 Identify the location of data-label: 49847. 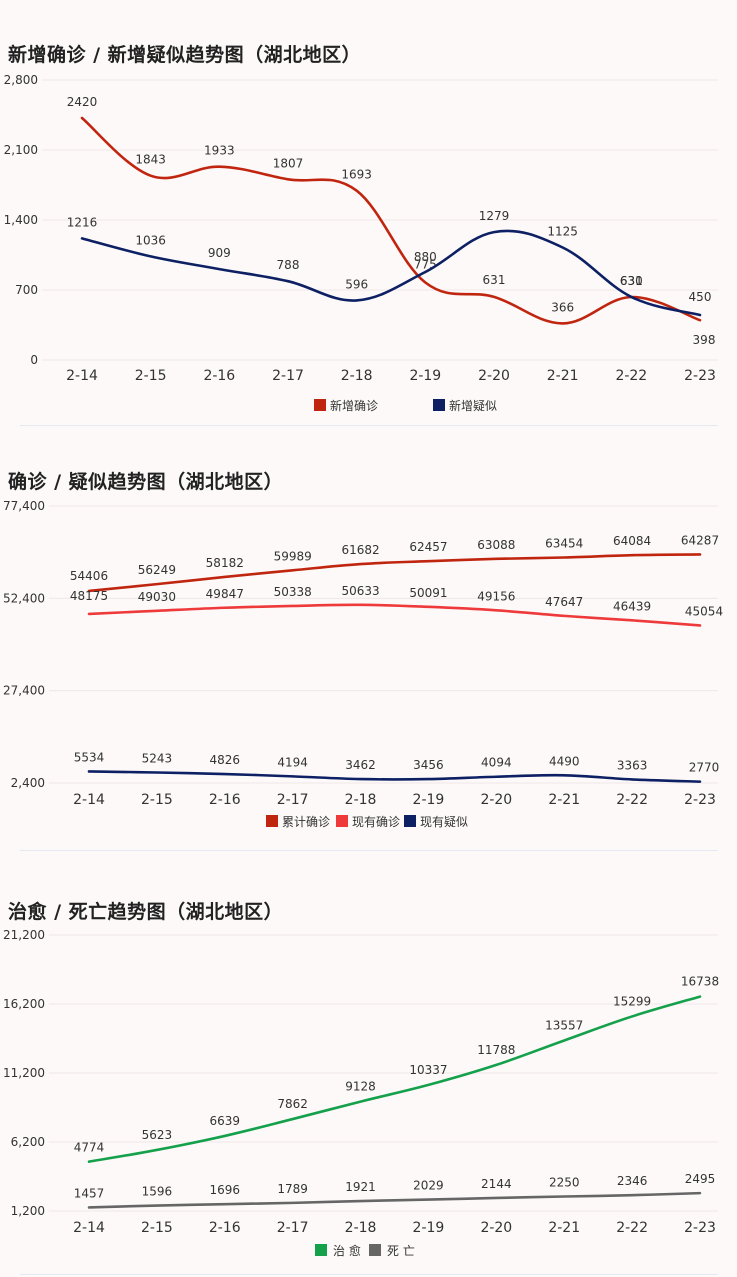
(225, 594).